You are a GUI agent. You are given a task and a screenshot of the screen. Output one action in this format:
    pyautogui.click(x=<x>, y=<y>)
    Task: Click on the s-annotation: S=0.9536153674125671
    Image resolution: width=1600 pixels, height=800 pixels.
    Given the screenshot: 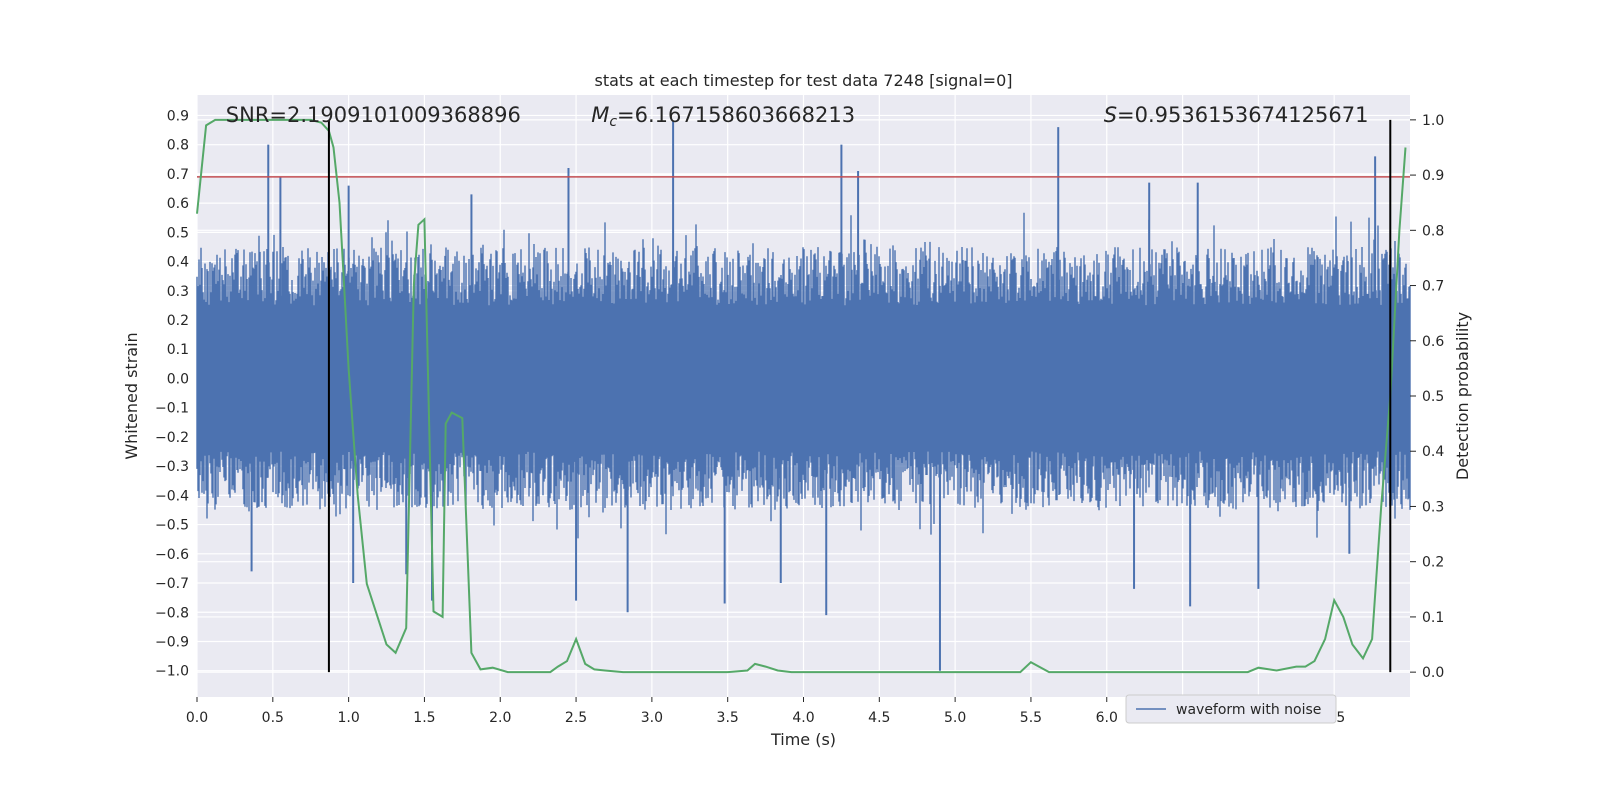 What is the action you would take?
    pyautogui.click(x=1236, y=115)
    